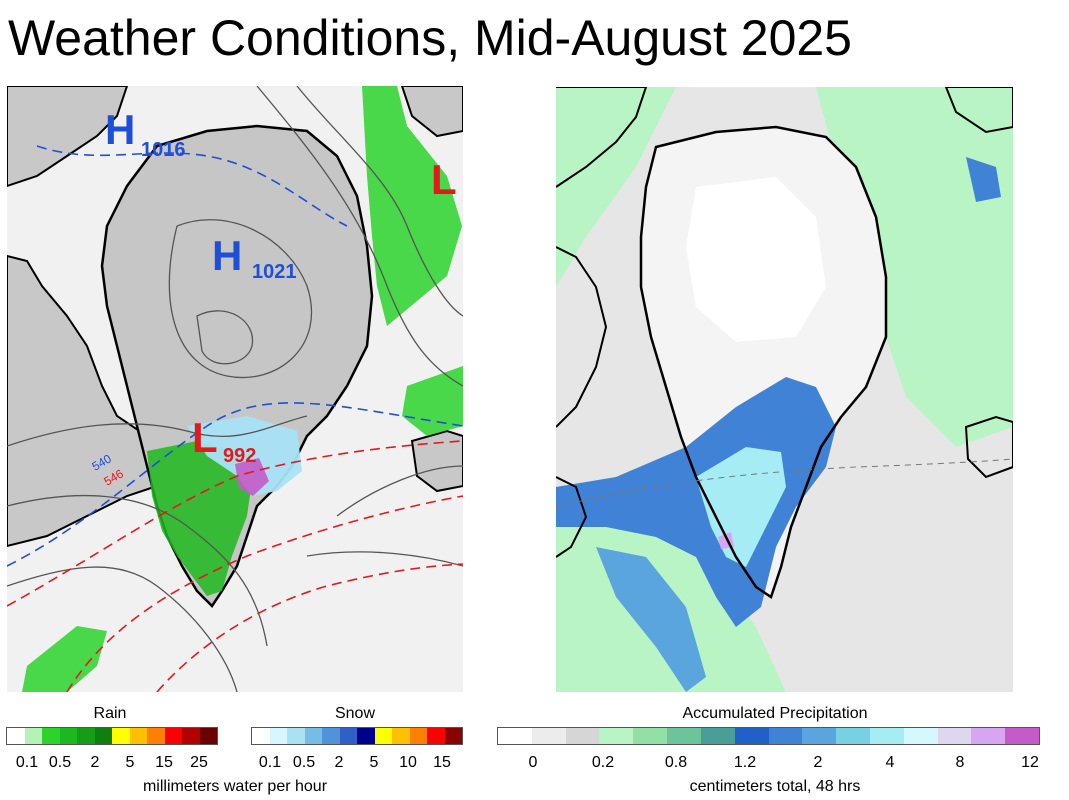 The image size is (1069, 800). What do you see at coordinates (603, 762) in the screenshot?
I see `accumulated-legend-tick-label: 0.2` at bounding box center [603, 762].